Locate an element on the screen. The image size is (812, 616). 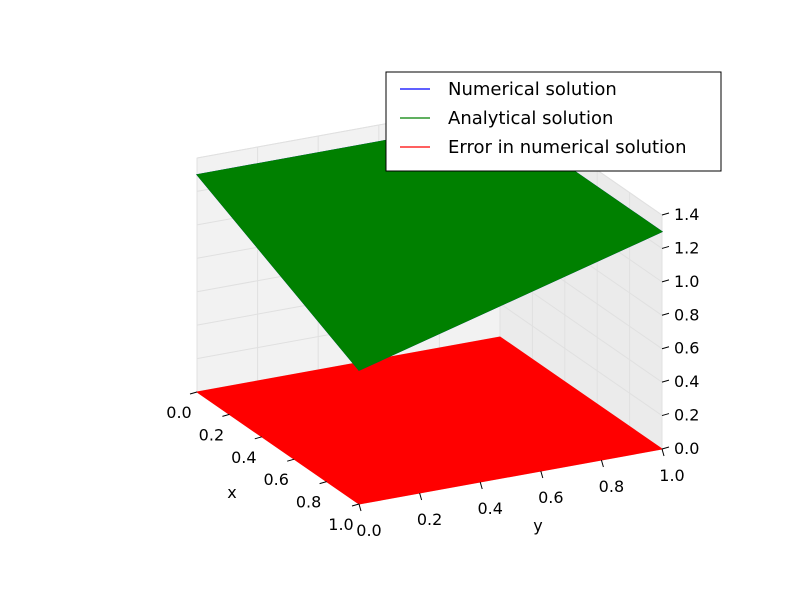
z-tick-label: 0.6 is located at coordinates (686, 348).